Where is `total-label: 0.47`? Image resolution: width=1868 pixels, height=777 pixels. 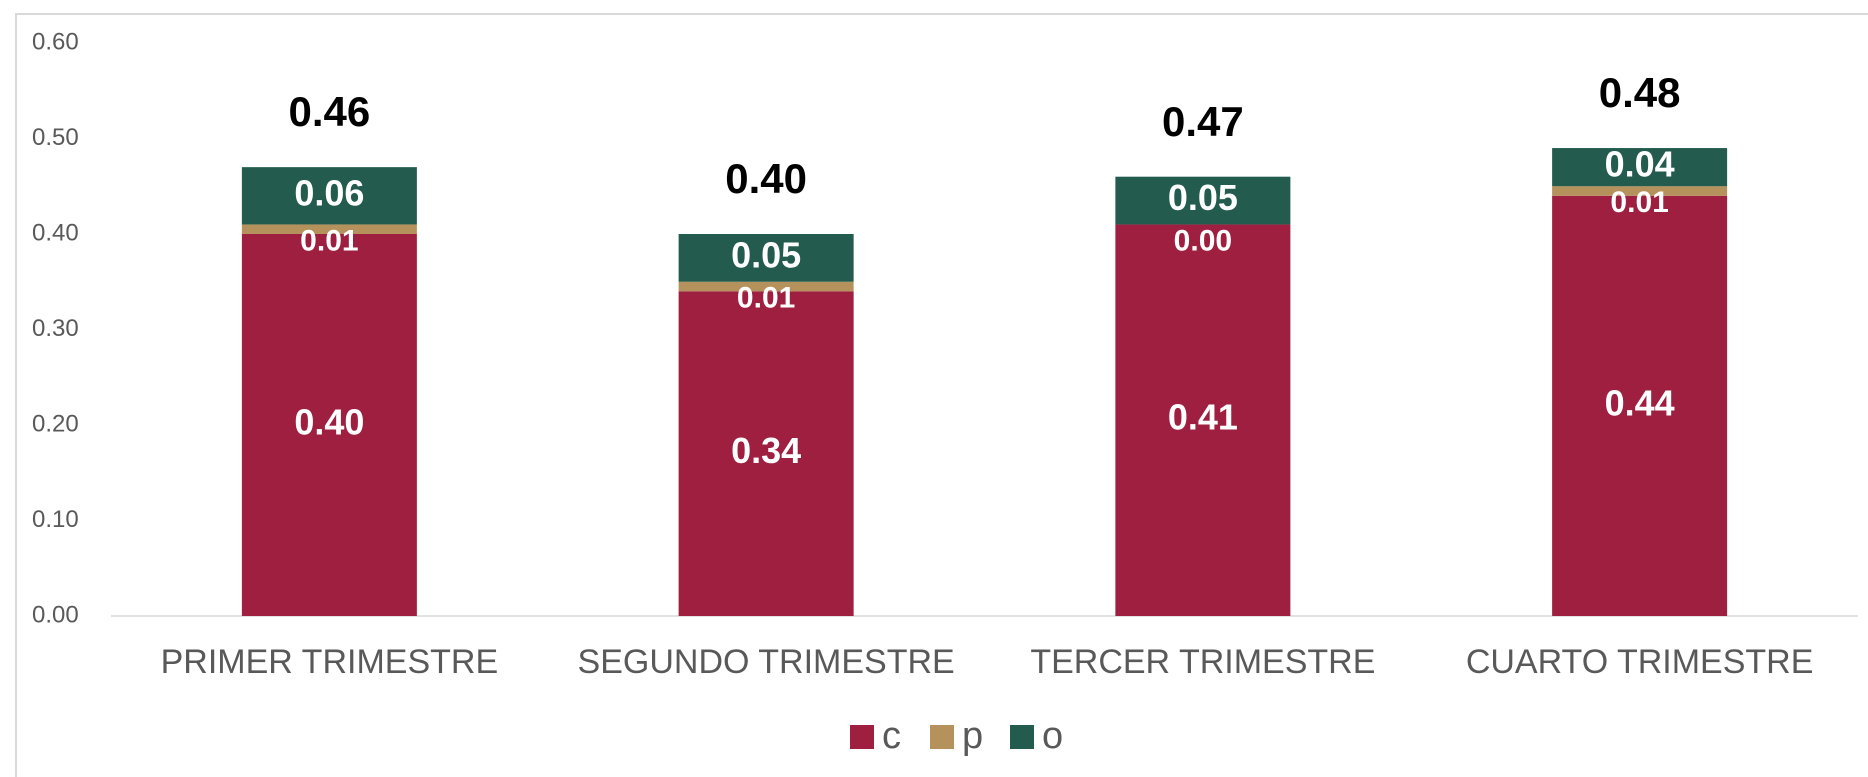
total-label: 0.47 is located at coordinates (1203, 121).